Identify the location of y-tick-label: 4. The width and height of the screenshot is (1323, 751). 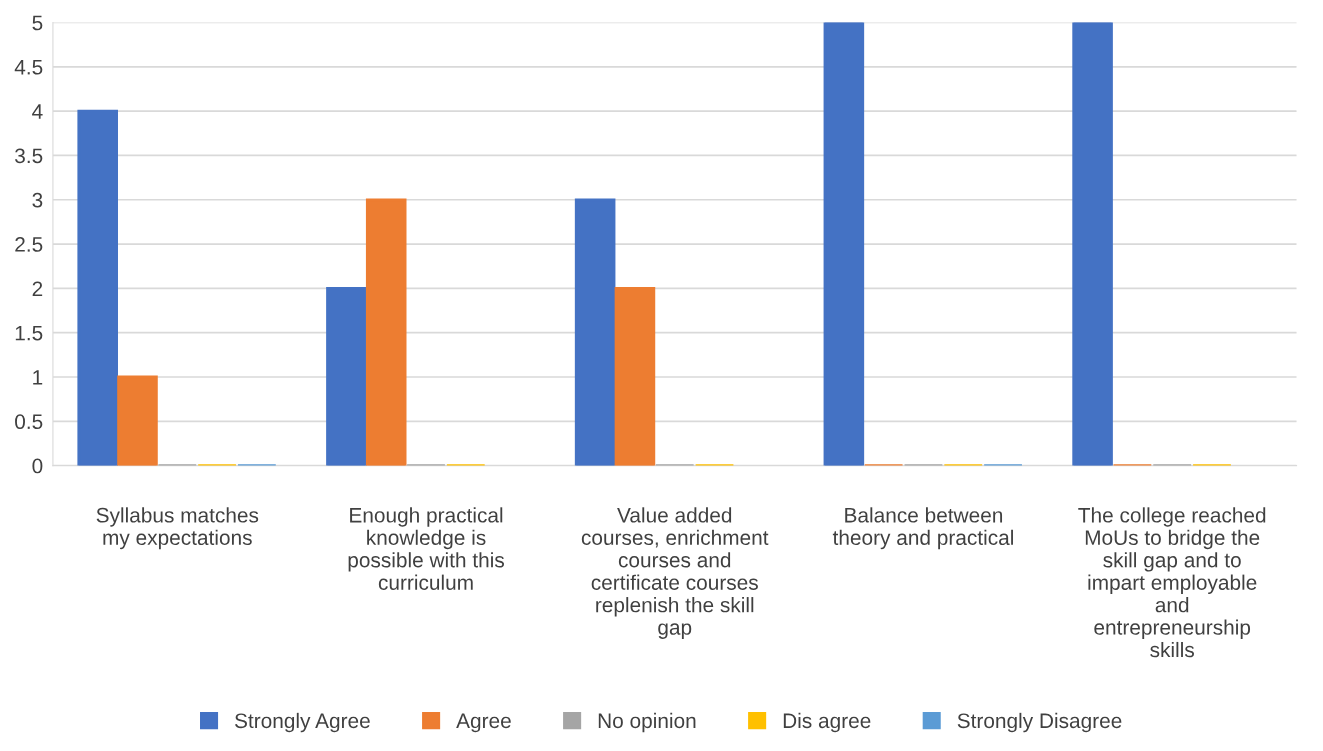
(37, 111).